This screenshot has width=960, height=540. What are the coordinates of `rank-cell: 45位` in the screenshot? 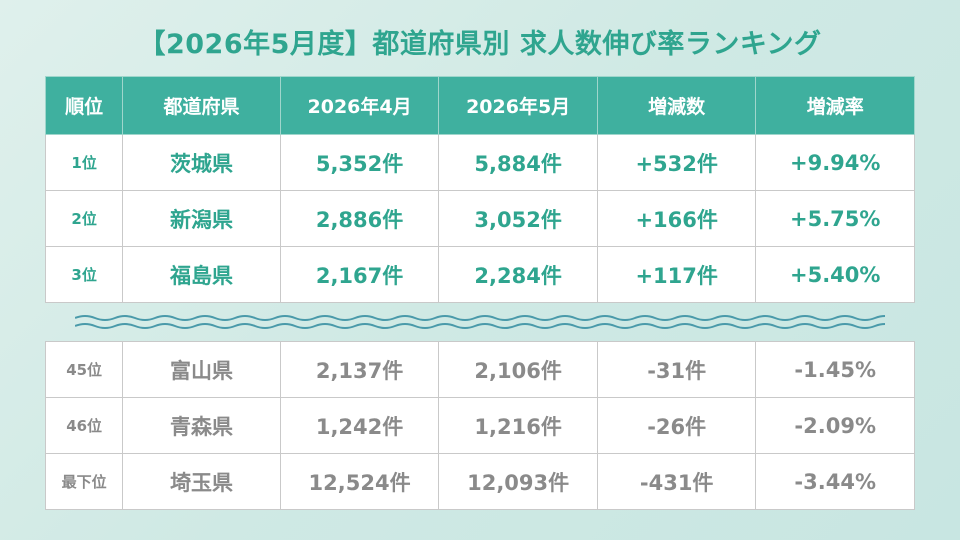 It's located at (84, 369).